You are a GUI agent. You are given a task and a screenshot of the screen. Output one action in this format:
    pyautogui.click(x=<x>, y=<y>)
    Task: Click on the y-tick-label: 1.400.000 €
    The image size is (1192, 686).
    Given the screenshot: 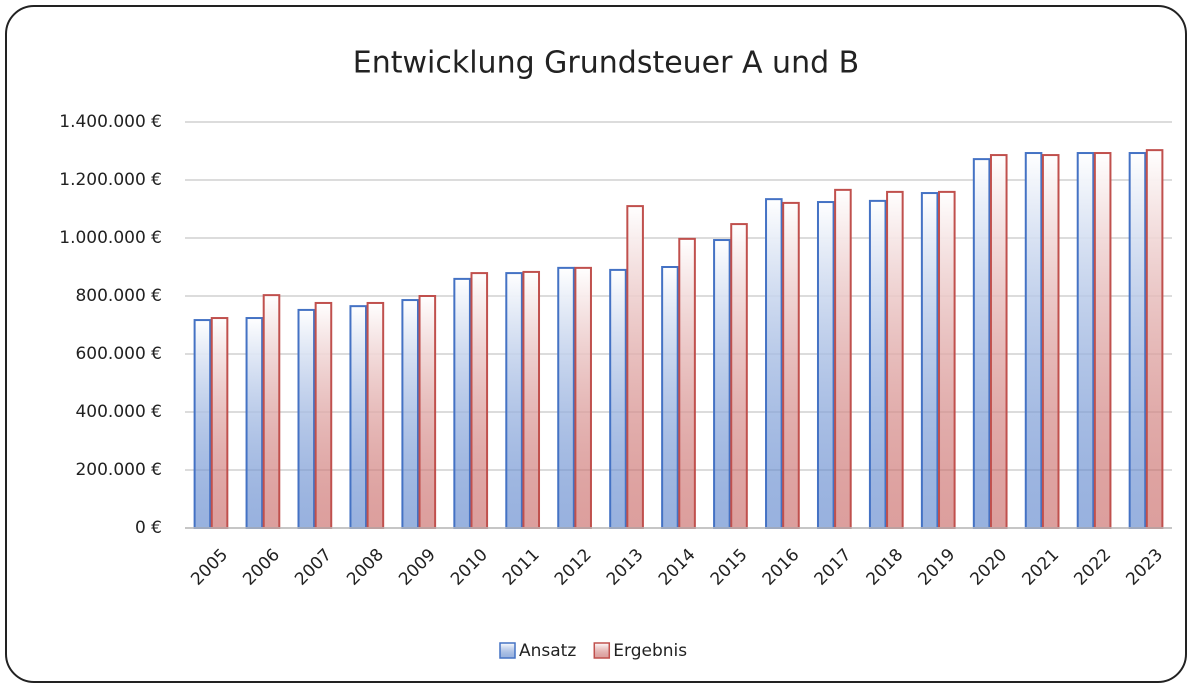 What is the action you would take?
    pyautogui.click(x=110, y=122)
    